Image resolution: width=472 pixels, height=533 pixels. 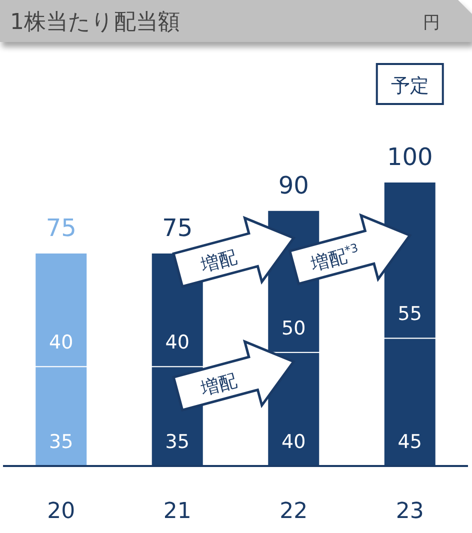 What do you see at coordinates (294, 511) in the screenshot?
I see `x-tick-label: 22` at bounding box center [294, 511].